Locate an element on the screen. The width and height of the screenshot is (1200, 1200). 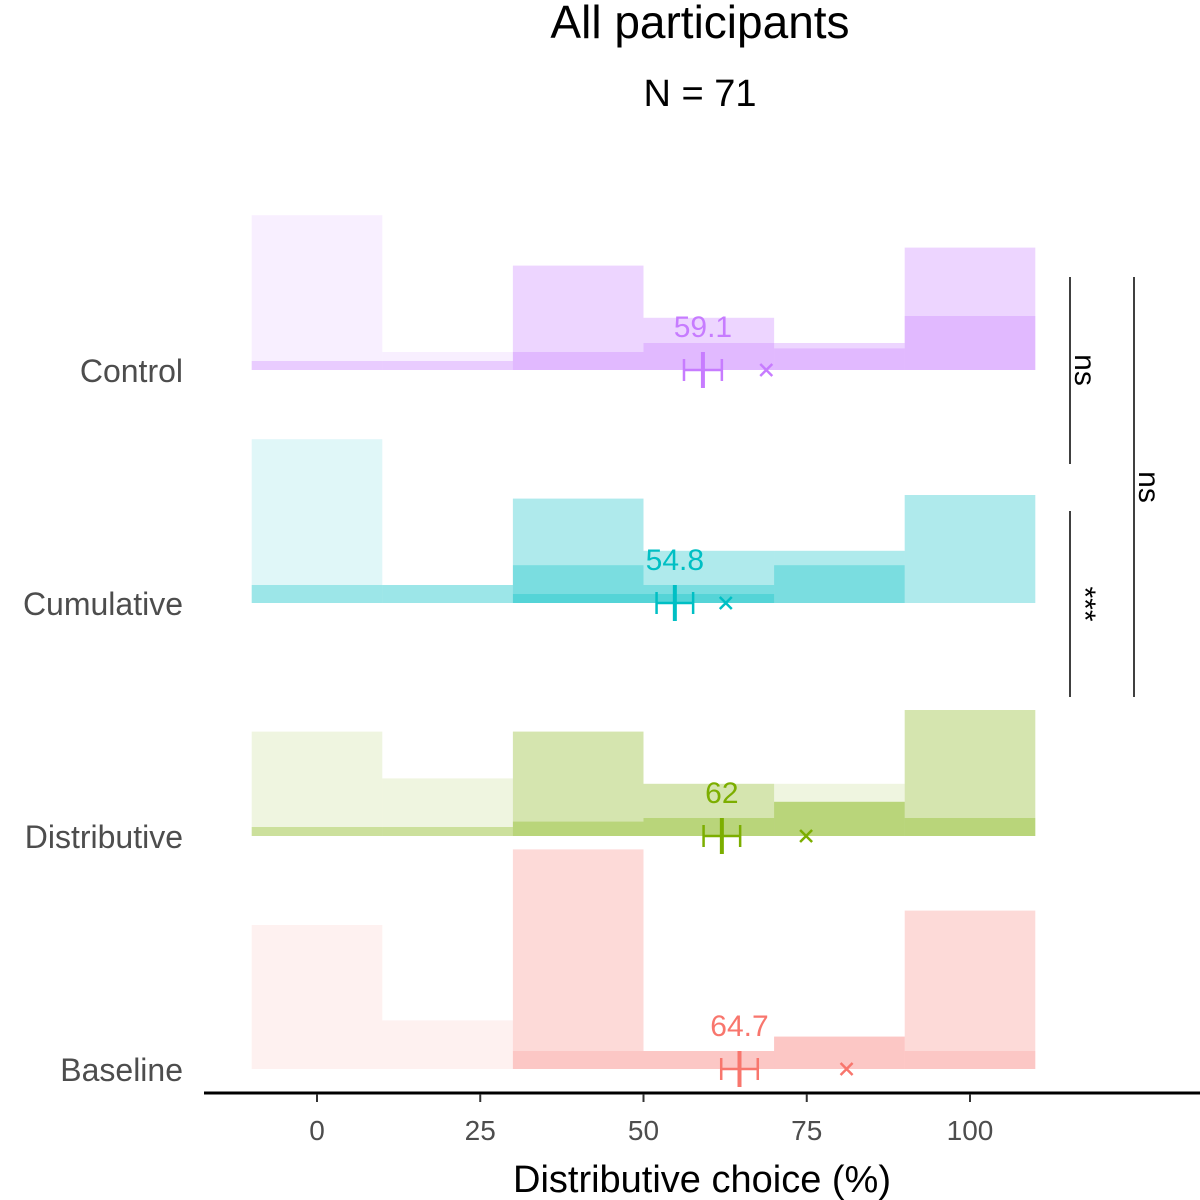
baseline-bar-layer0-bin1 is located at coordinates (447, 1044).